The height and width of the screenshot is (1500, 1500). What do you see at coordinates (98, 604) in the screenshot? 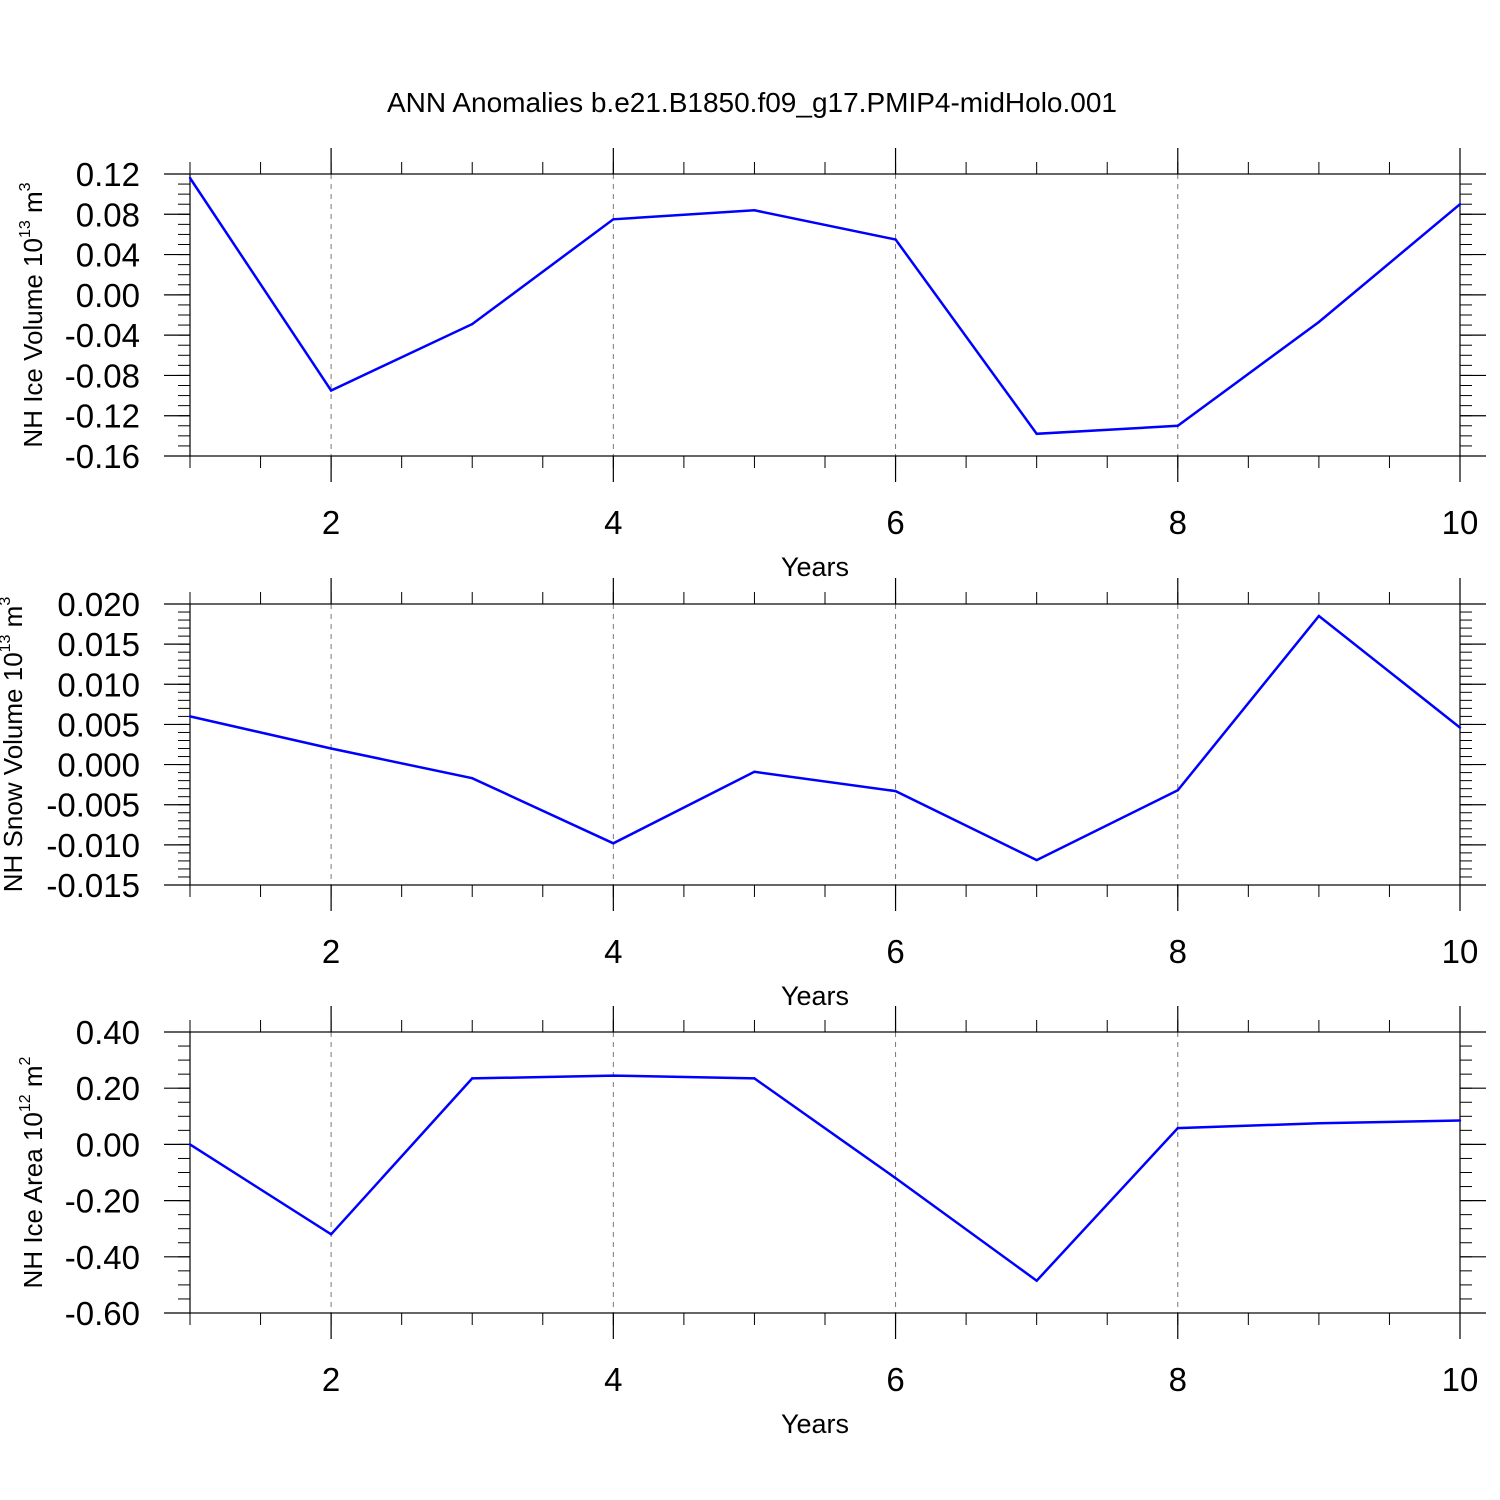
I see `y-tick-label: 0.020` at bounding box center [98, 604].